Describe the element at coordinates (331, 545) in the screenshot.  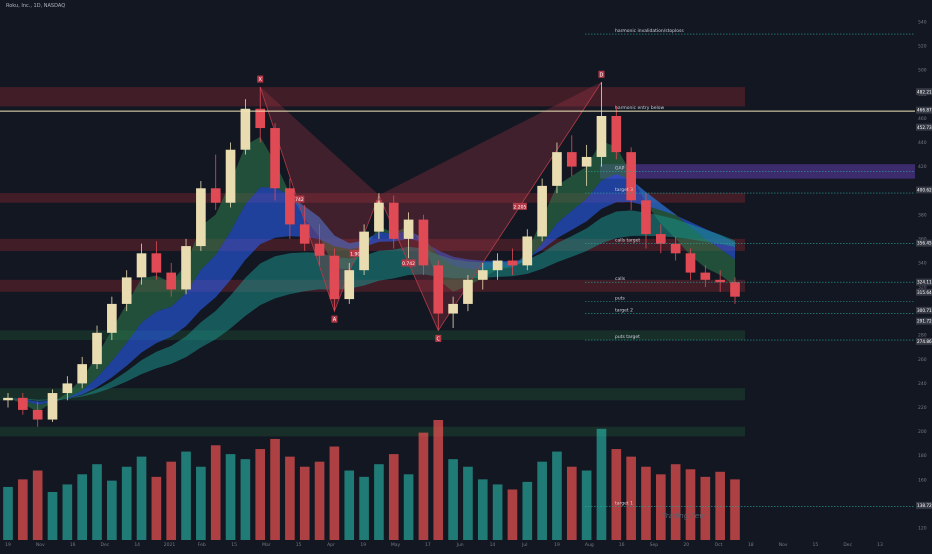
I see `time-tick-label: Apr` at that location.